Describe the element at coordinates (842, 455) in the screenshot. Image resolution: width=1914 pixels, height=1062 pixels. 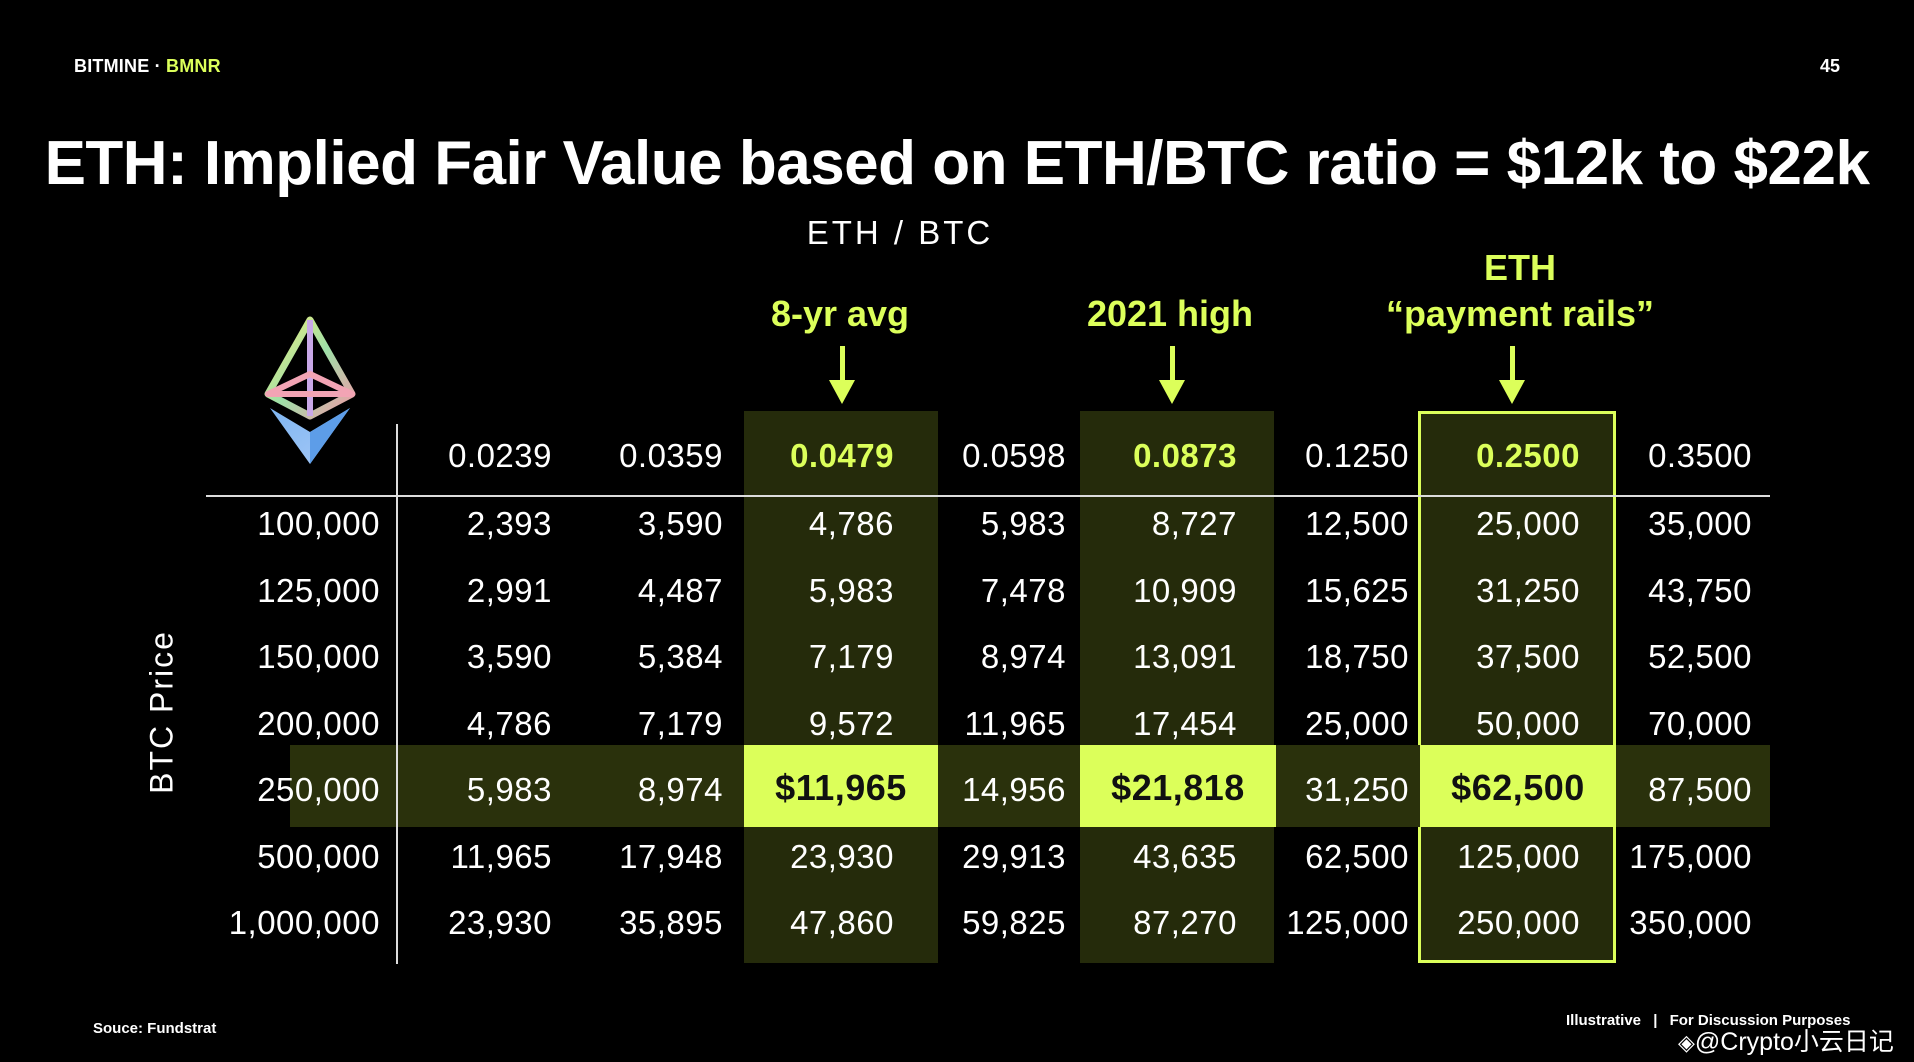
I see `column-header-ratio: 0.0479` at that location.